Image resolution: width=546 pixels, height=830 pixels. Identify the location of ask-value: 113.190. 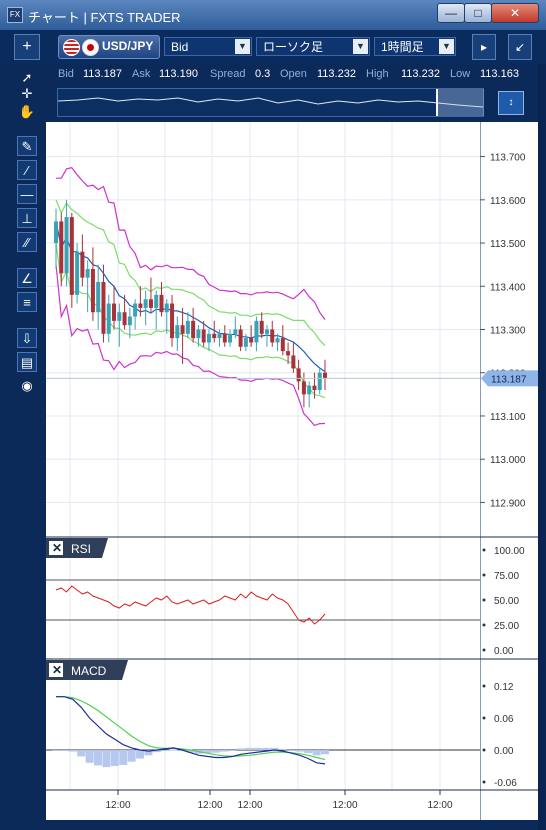
(178, 74).